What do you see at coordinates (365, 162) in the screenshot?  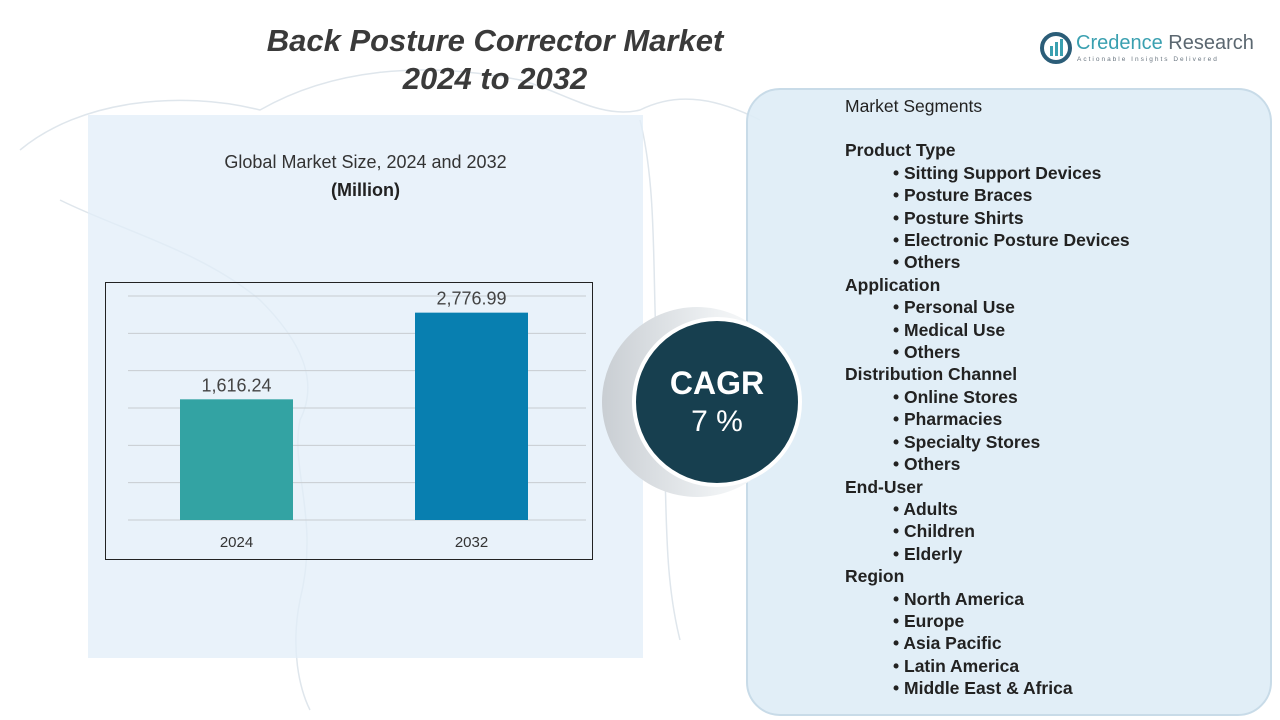 I see `chart-subtitle: Global Market Size, 2024 and 2032` at bounding box center [365, 162].